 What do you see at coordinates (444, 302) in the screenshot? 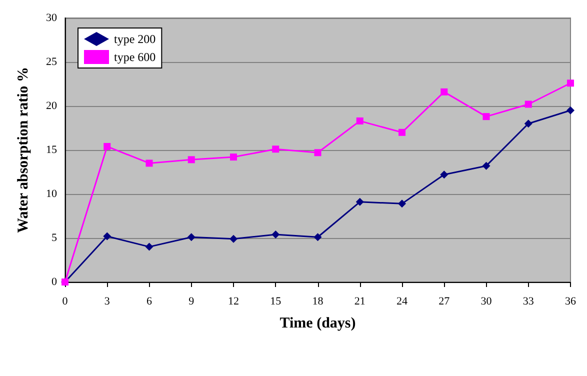
I see `x-tick-label: 27` at bounding box center [444, 302].